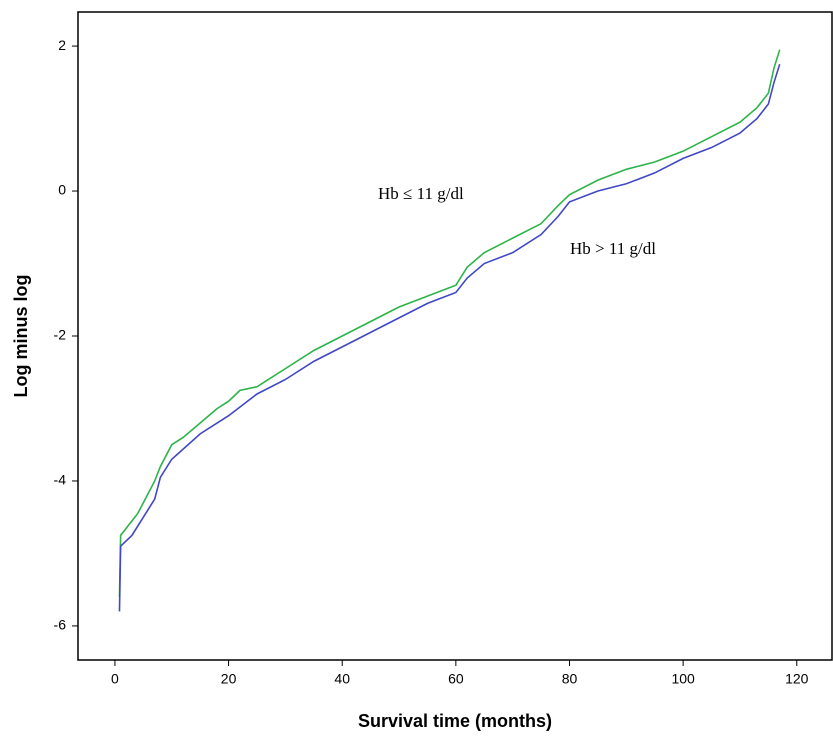 Image resolution: width=833 pixels, height=738 pixels. Describe the element at coordinates (60, 625) in the screenshot. I see `y-tick-label: -6` at that location.